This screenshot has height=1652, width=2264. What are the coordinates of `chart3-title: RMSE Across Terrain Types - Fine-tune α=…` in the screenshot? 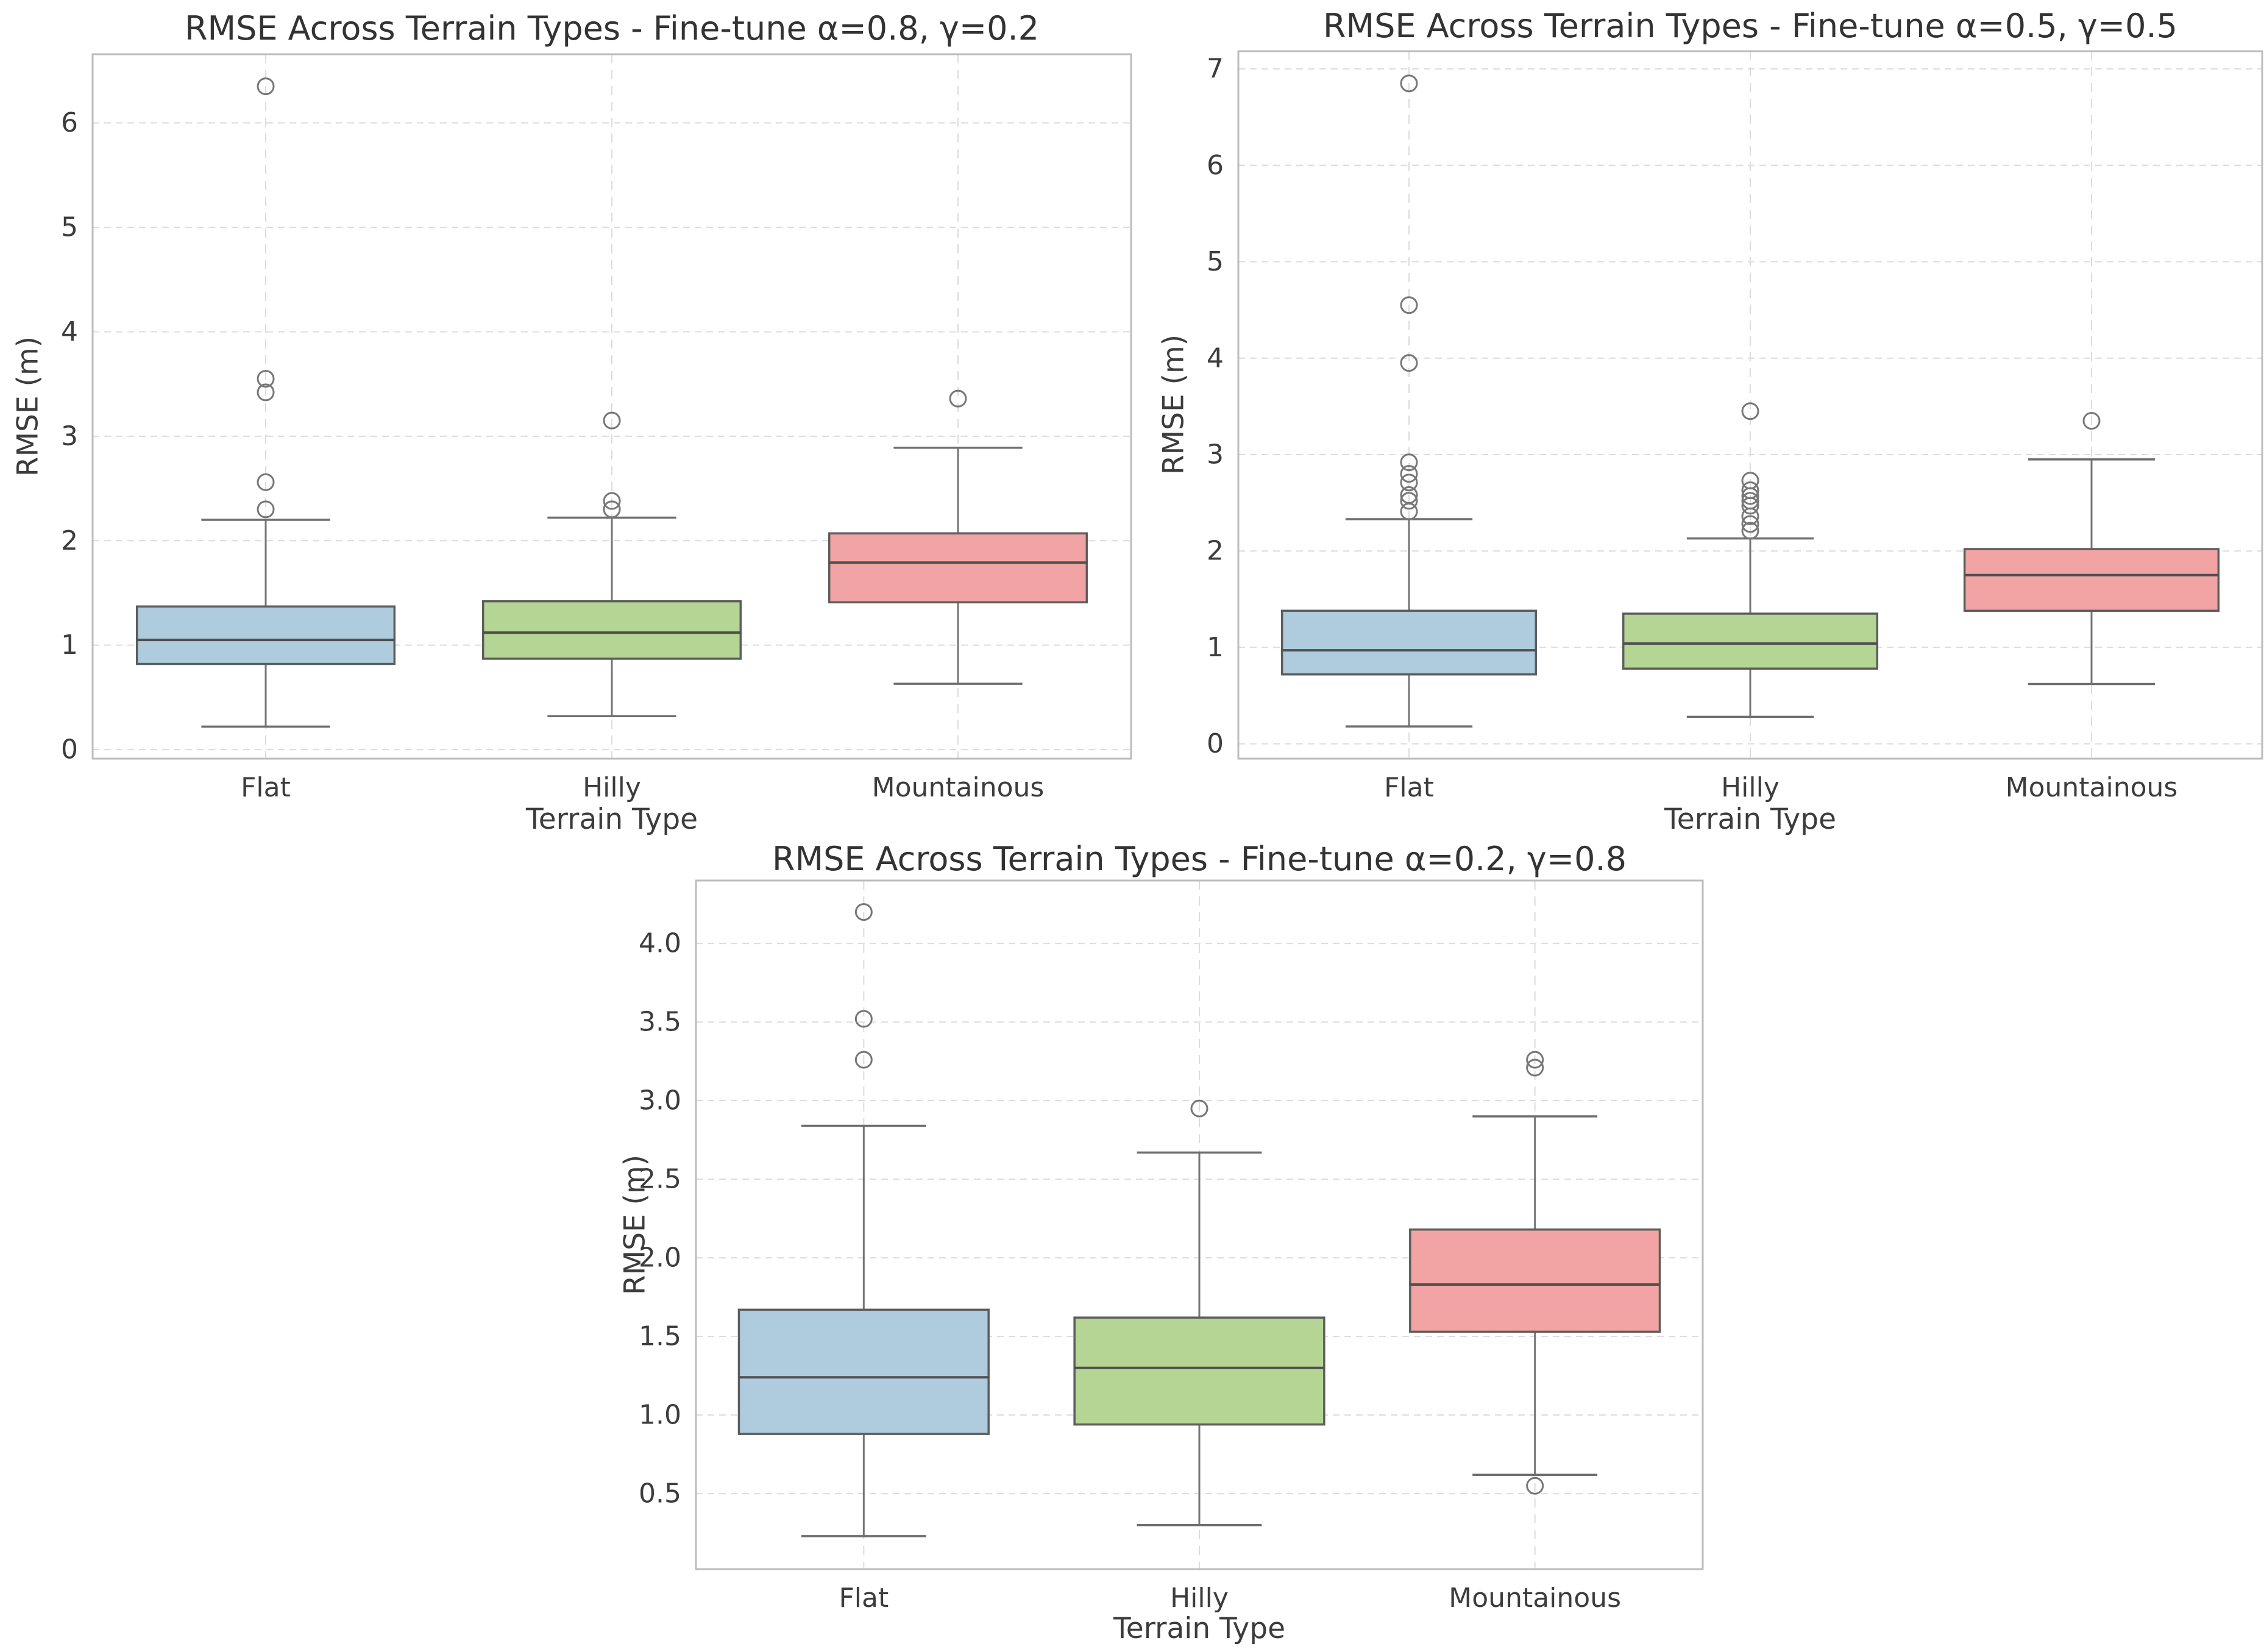 It's located at (1199, 859).